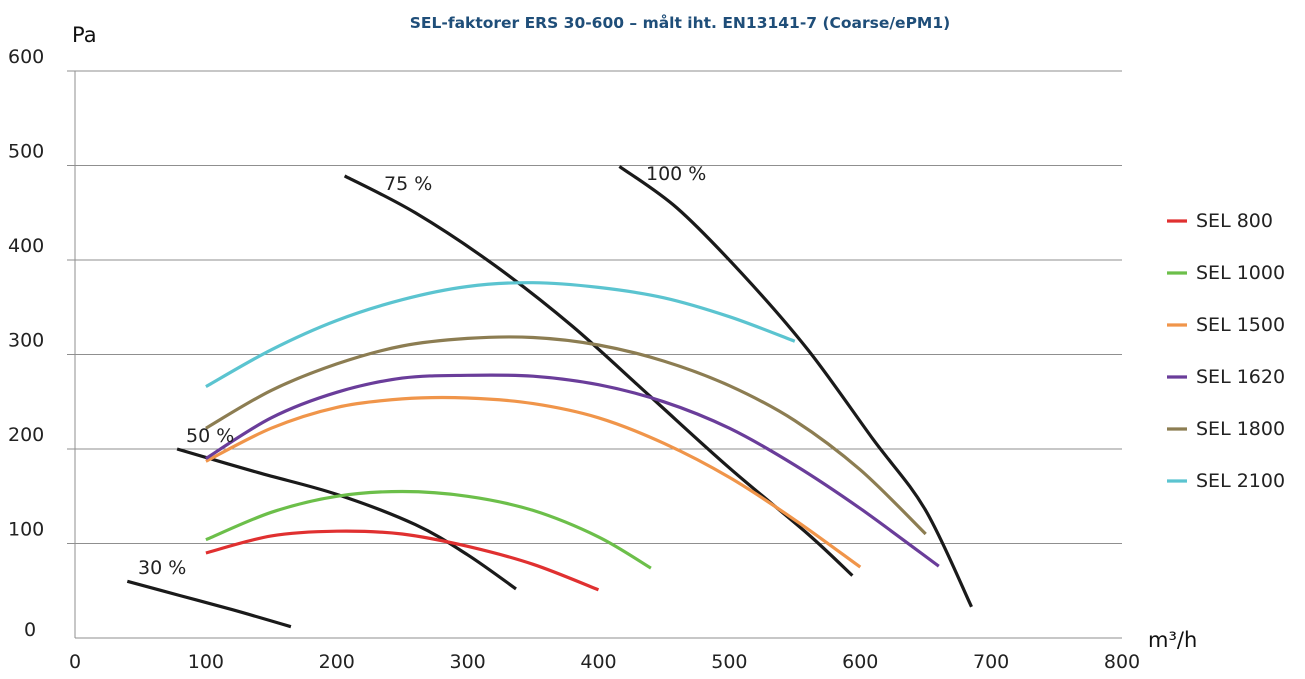 The height and width of the screenshot is (679, 1305). Describe the element at coordinates (26, 57) in the screenshot. I see `y-tick-label: 600` at that location.